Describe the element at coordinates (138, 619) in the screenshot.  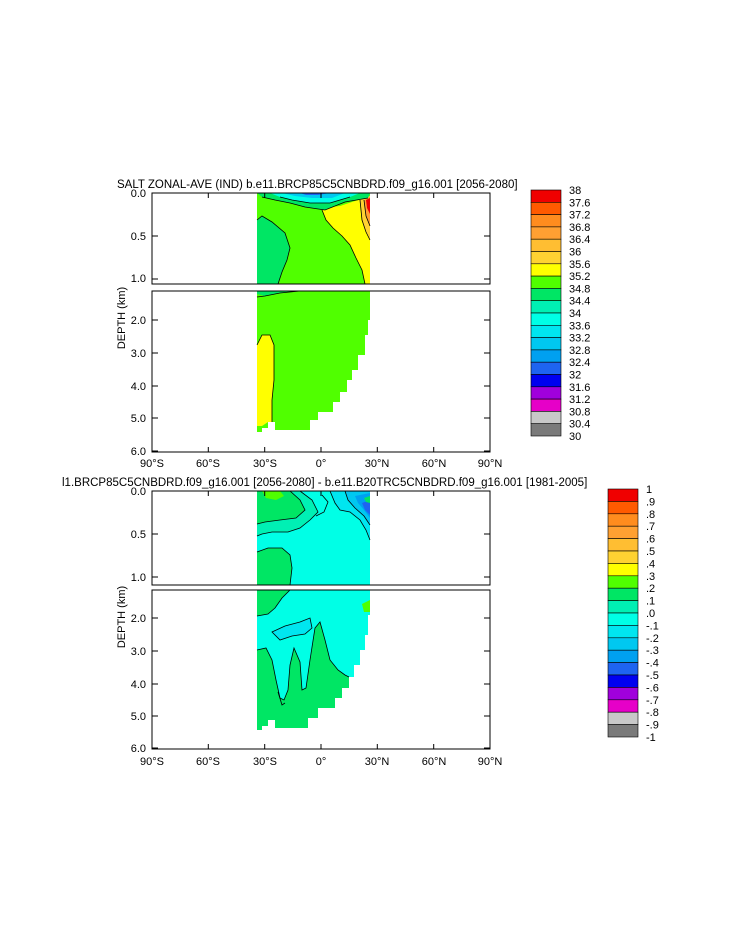
I see `panel-2-ytick-2.0: 2.0` at that location.